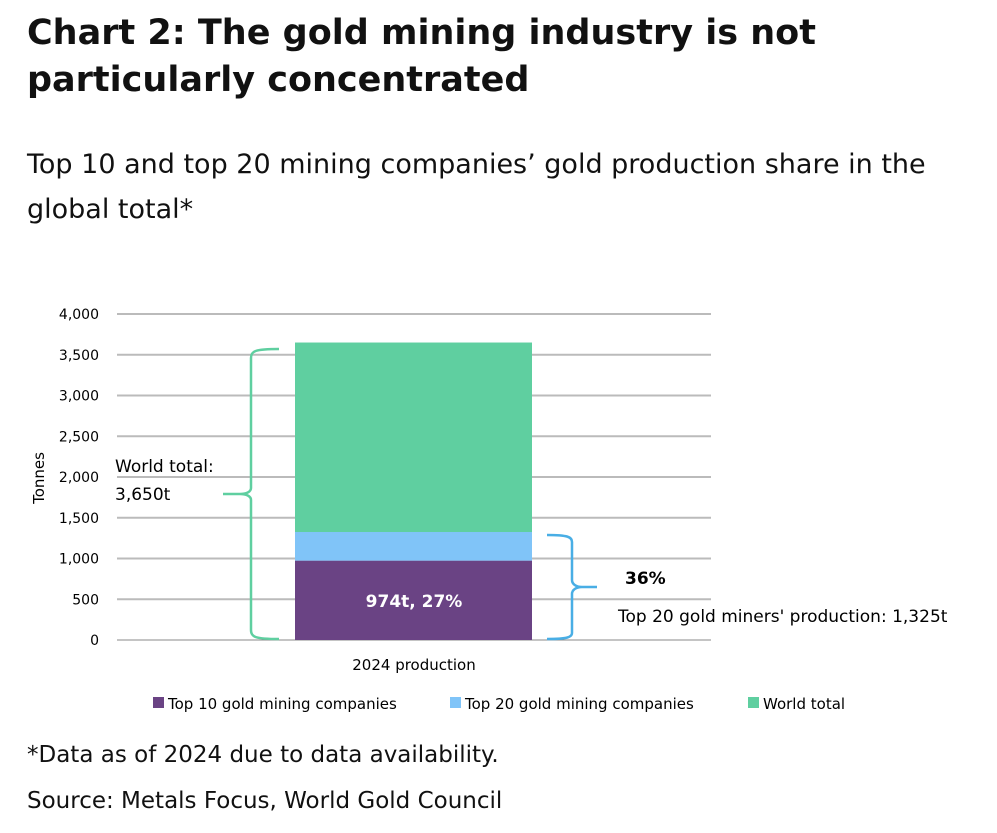  What do you see at coordinates (414, 665) in the screenshot?
I see `x-tick-label: 2024 production` at bounding box center [414, 665].